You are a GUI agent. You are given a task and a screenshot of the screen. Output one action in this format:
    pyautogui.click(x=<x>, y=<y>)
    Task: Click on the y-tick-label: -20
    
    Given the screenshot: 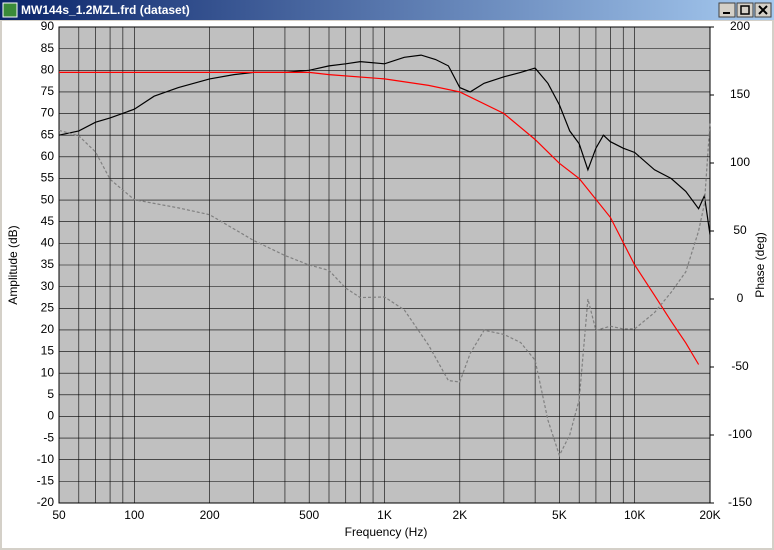 What is the action you would take?
    pyautogui.click(x=46, y=502)
    